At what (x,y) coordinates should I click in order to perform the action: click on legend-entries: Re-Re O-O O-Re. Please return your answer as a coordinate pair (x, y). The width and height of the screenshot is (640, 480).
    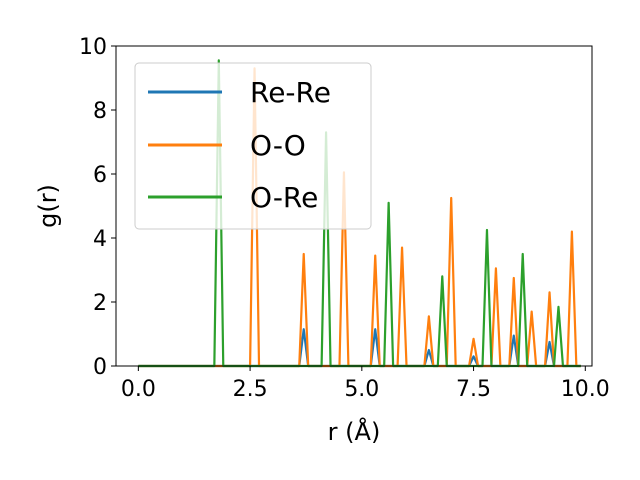
    Looking at the image, I should click on (239, 145).